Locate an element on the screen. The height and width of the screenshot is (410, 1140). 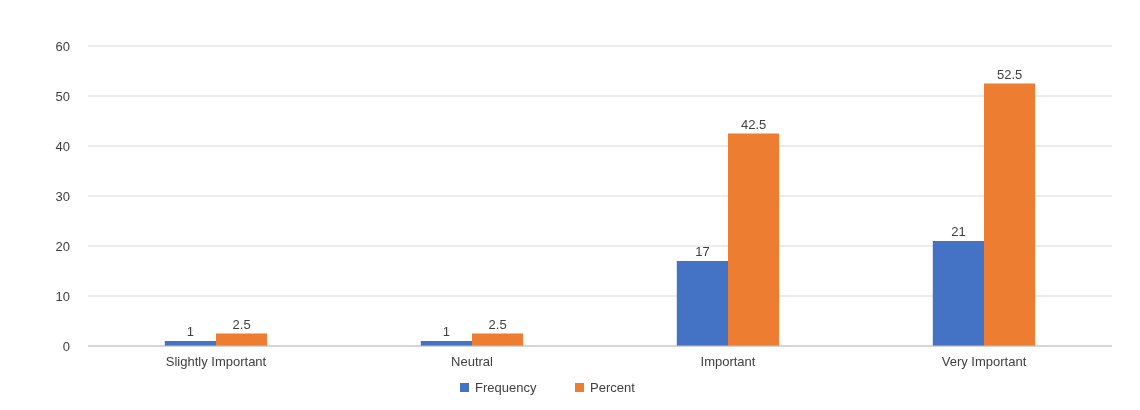
y-tick-label: 50 is located at coordinates (62, 96).